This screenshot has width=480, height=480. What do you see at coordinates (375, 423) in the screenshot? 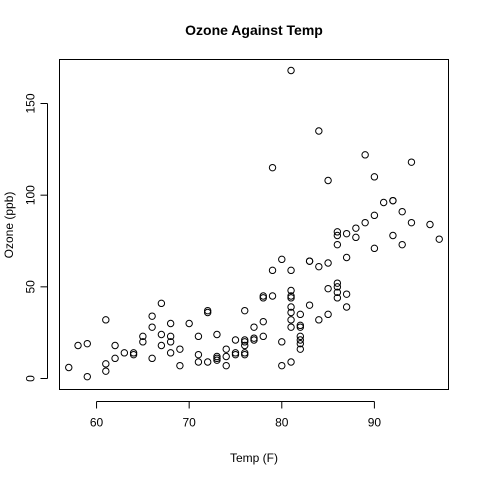
I see `x-tick-label: 90` at bounding box center [375, 423].